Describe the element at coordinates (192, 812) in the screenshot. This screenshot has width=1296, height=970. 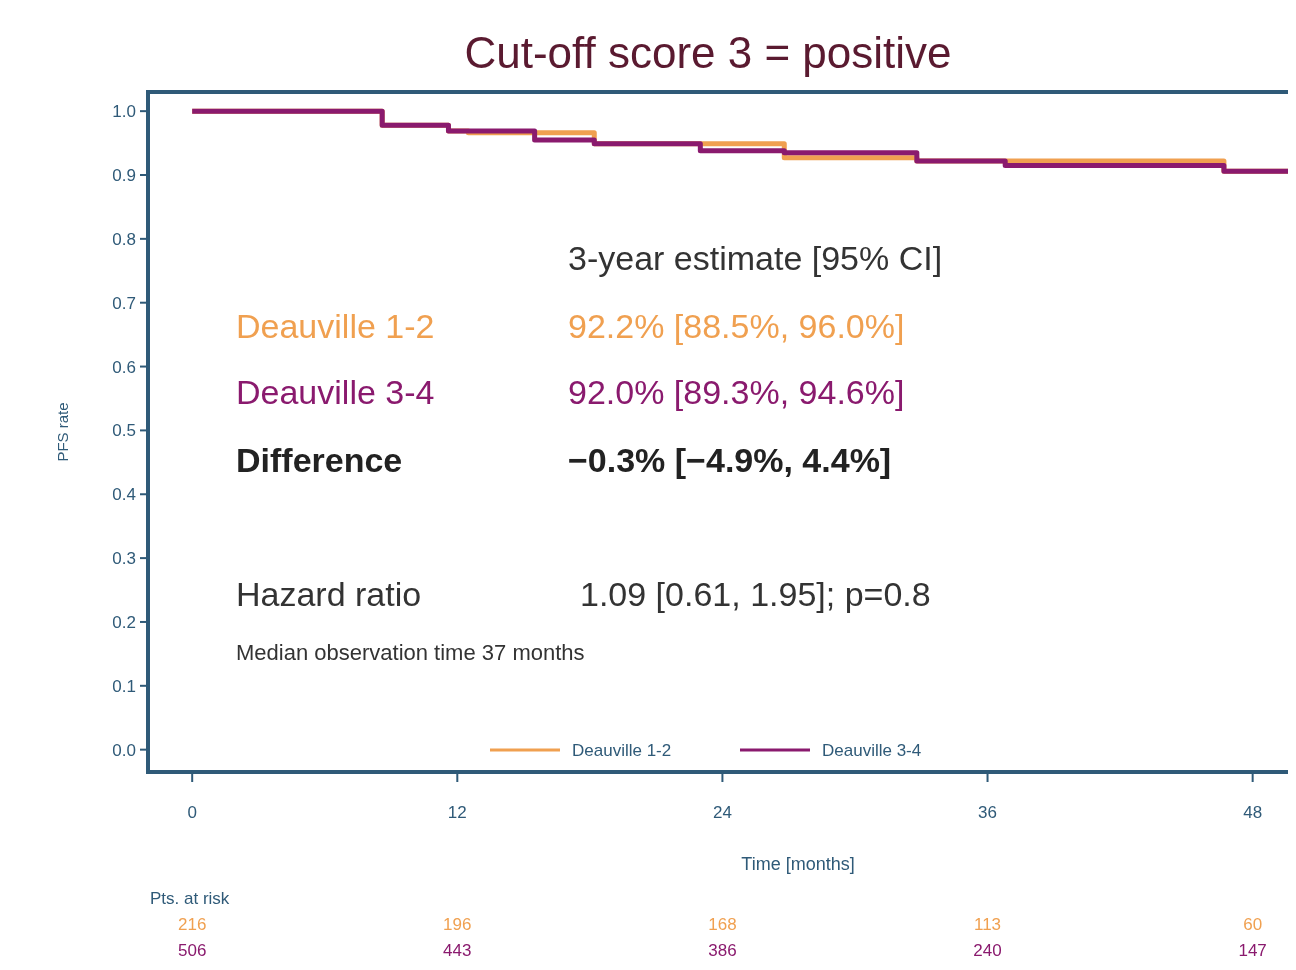
I see `x-tick-label: 0` at that location.